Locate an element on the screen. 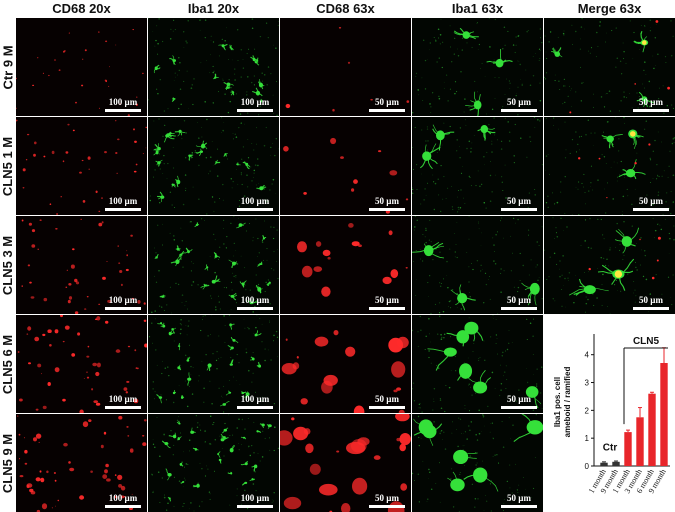 This screenshot has height=512, width=675. micrograph-cd68-20x-row3: 100 µm is located at coordinates (81, 265).